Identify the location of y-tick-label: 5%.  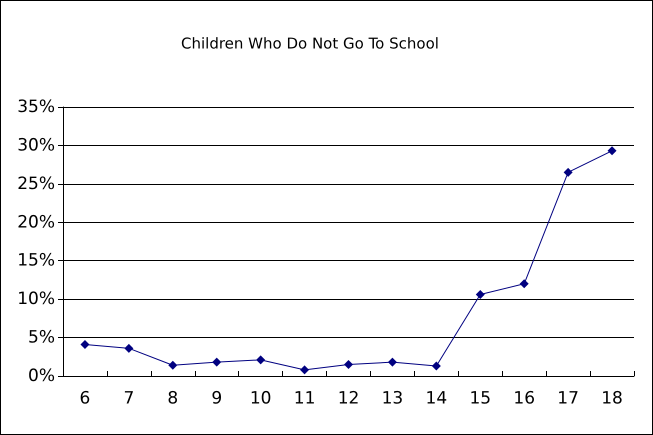
(41, 338).